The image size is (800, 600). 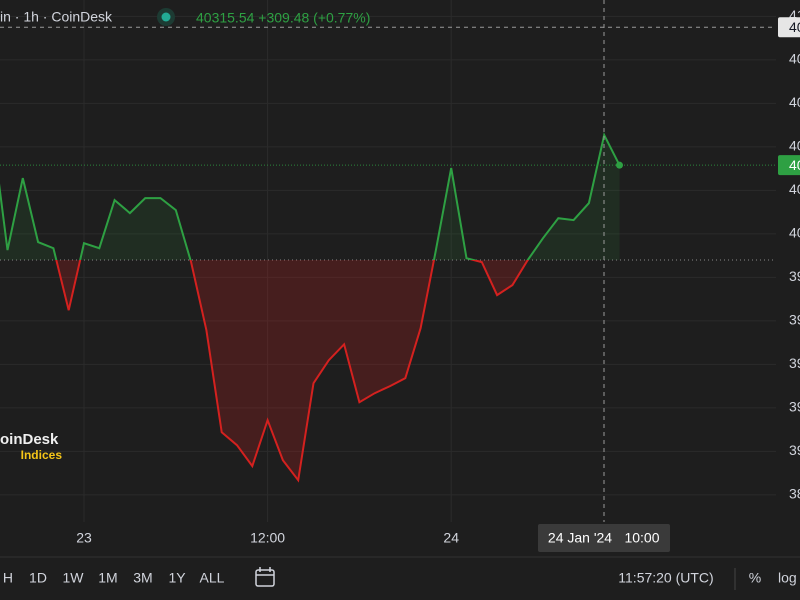 I want to click on status-dot, so click(x=166, y=17).